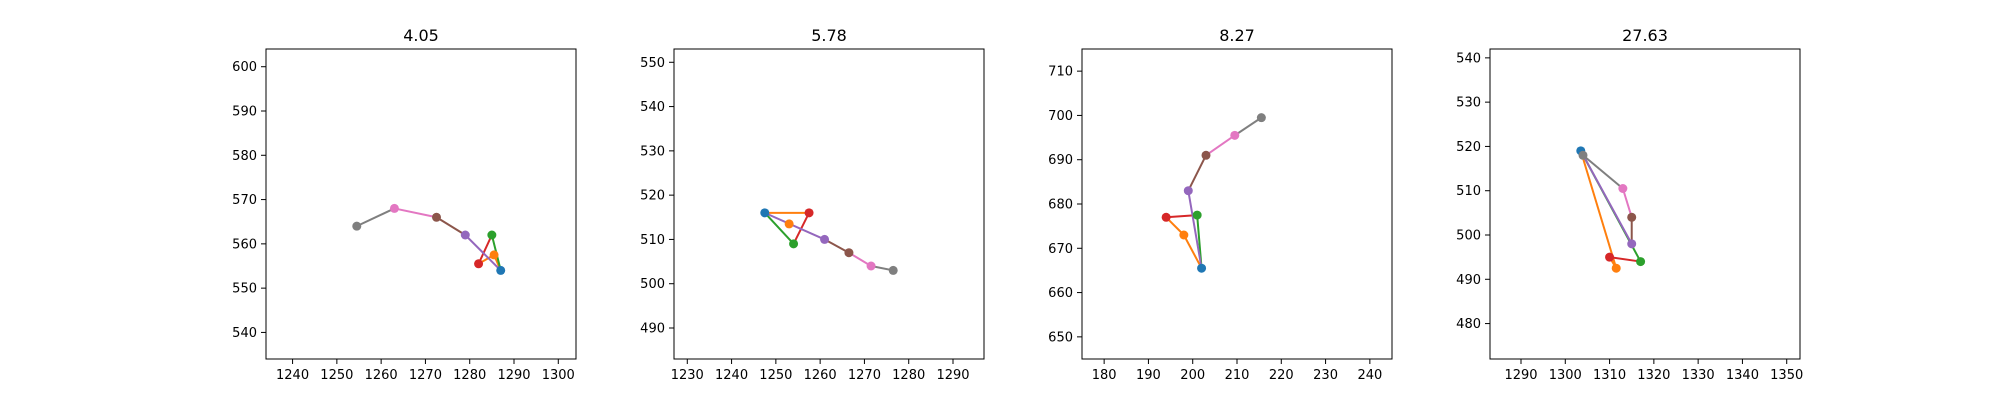 This screenshot has width=2000, height=400. What do you see at coordinates (829, 35) in the screenshot?
I see `chart-title: 5.78` at bounding box center [829, 35].